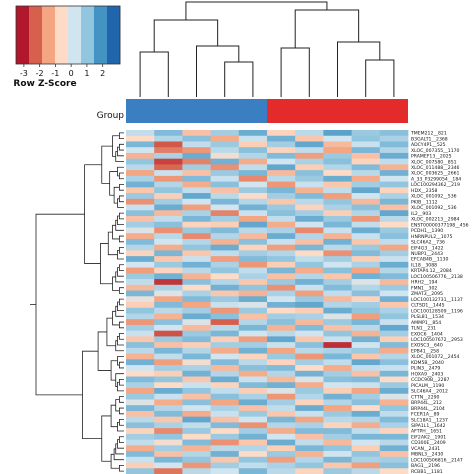  Describe the element at coordinates (435, 185) in the screenshot. I see `row-label: LOC100294362__219` at that location.